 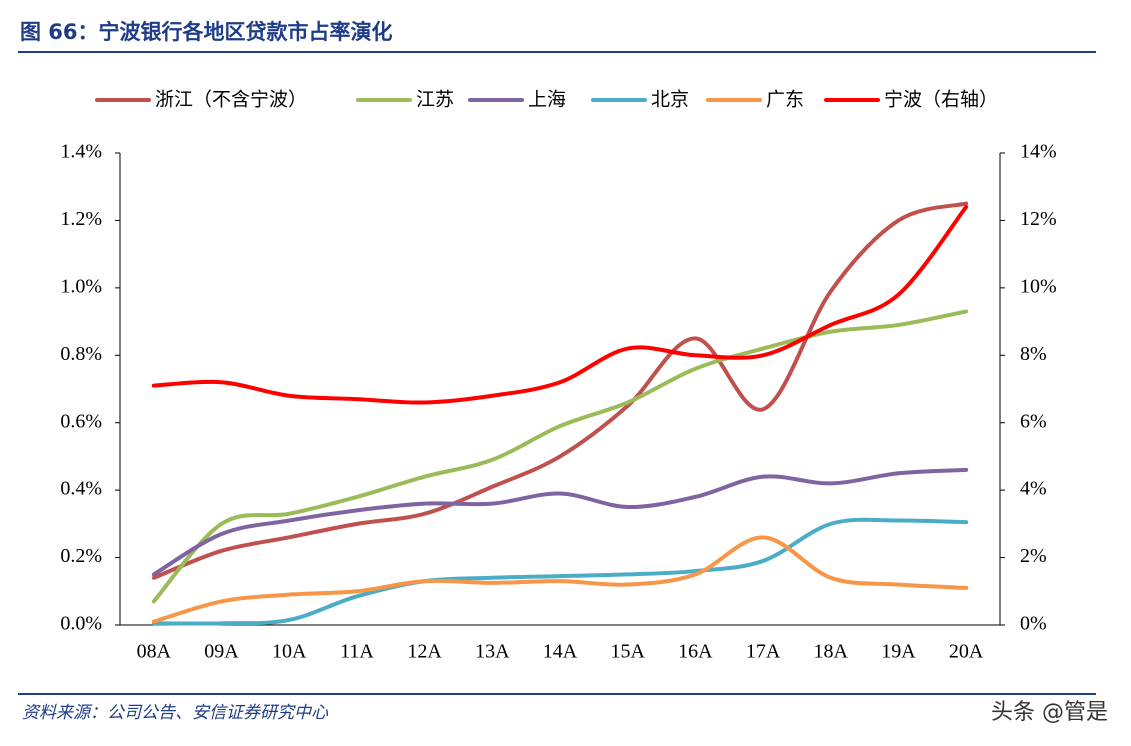 What do you see at coordinates (492, 652) in the screenshot?
I see `x-tick-label: 13A` at bounding box center [492, 652].